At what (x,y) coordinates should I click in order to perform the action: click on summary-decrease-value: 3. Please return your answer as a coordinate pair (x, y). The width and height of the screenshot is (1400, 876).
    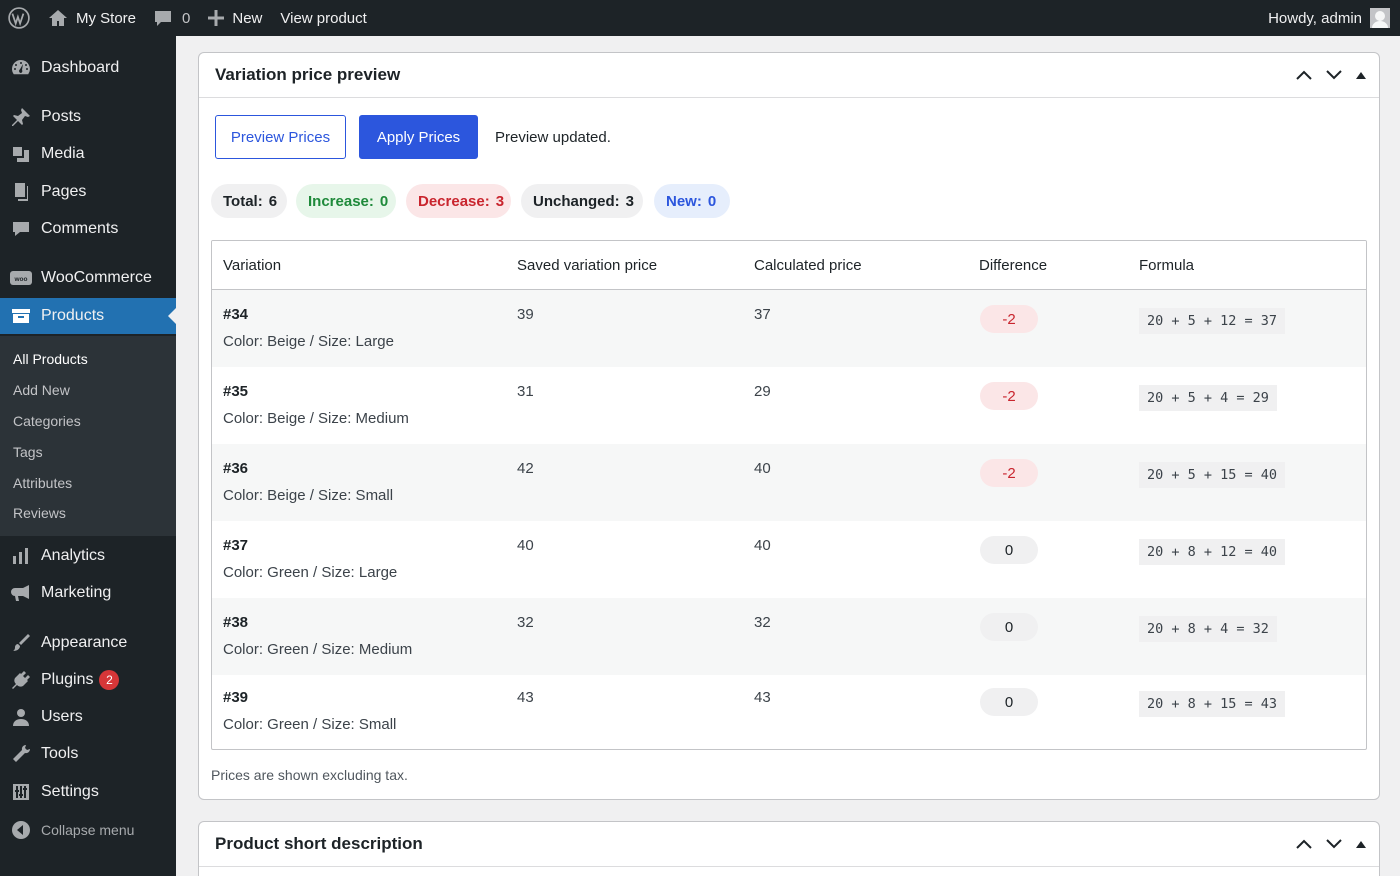
    Looking at the image, I should click on (500, 201).